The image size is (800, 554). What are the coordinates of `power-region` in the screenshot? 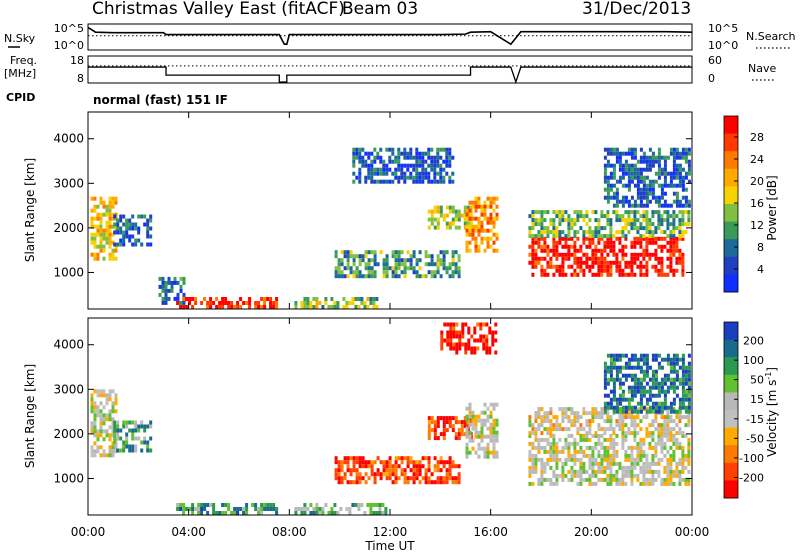 It's located at (397, 264).